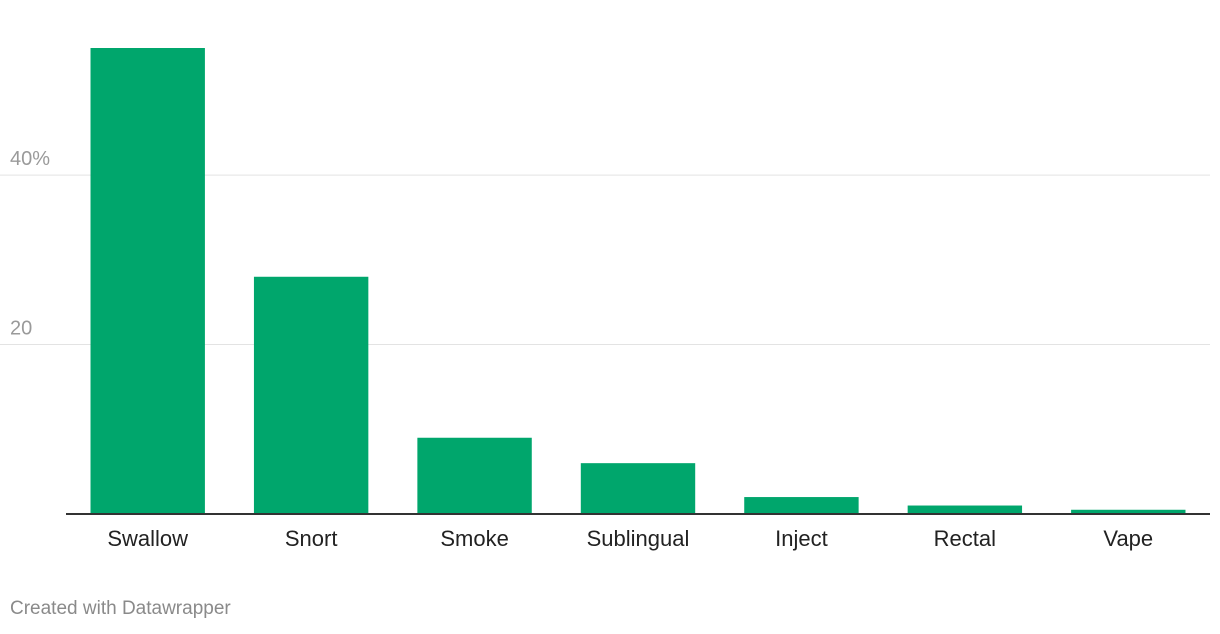  I want to click on x-tick-label-inject: Inject, so click(801, 538).